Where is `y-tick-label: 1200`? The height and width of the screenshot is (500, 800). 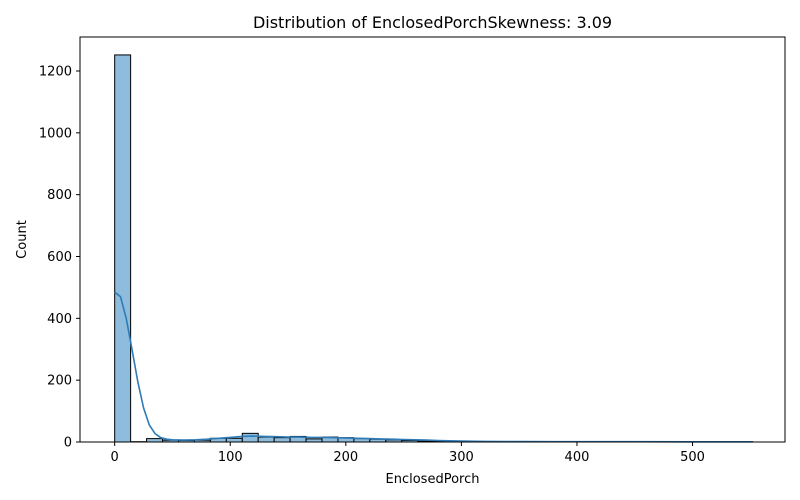 y-tick-label: 1200 is located at coordinates (55, 72).